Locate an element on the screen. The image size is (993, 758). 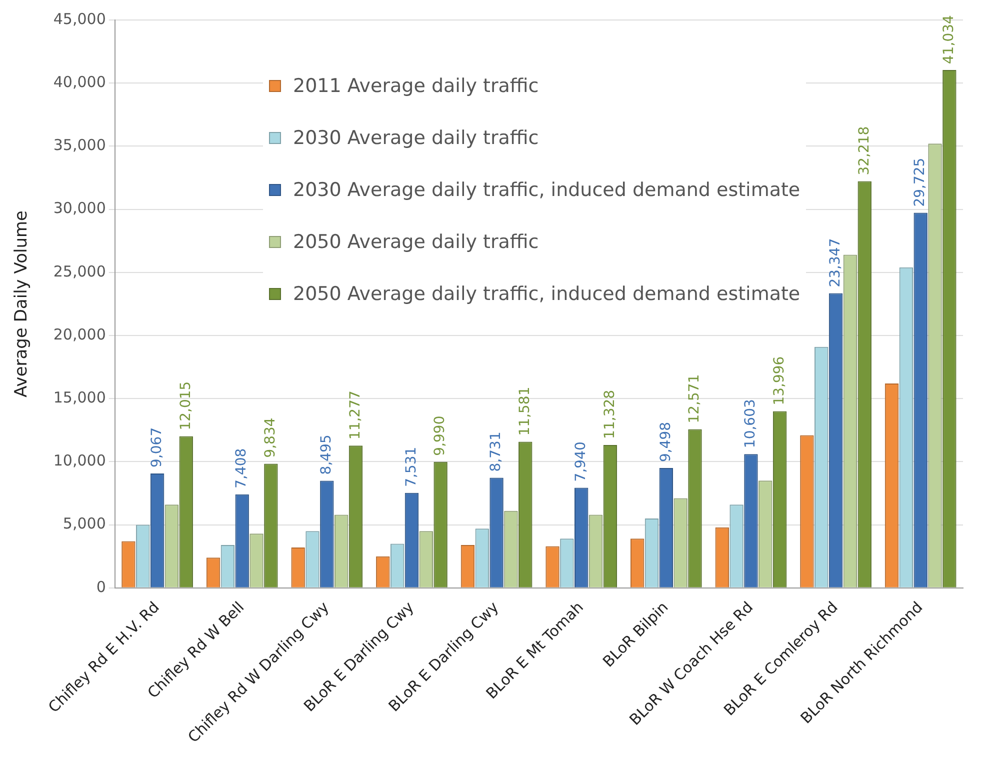
data-label: 11,328 is located at coordinates (610, 414).